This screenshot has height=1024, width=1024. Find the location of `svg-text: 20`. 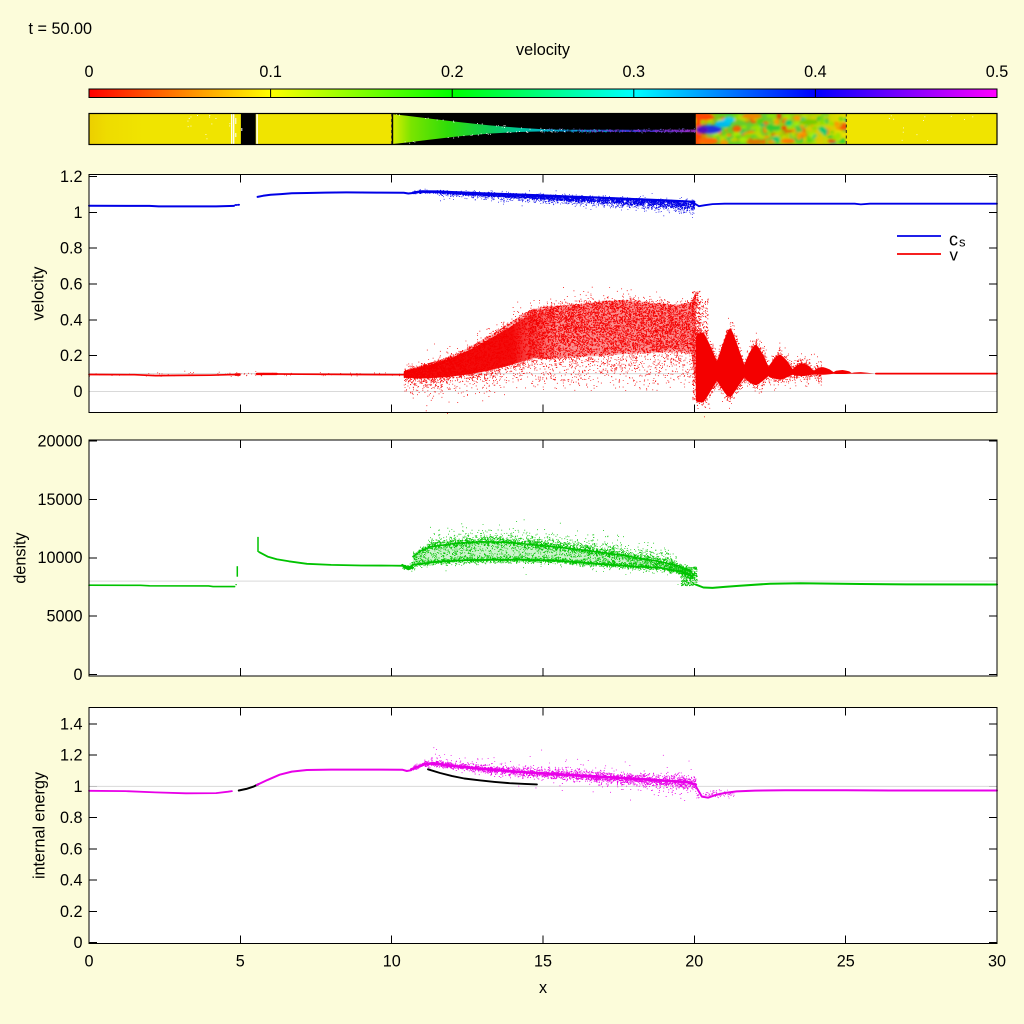

svg-text: 20 is located at coordinates (694, 962).